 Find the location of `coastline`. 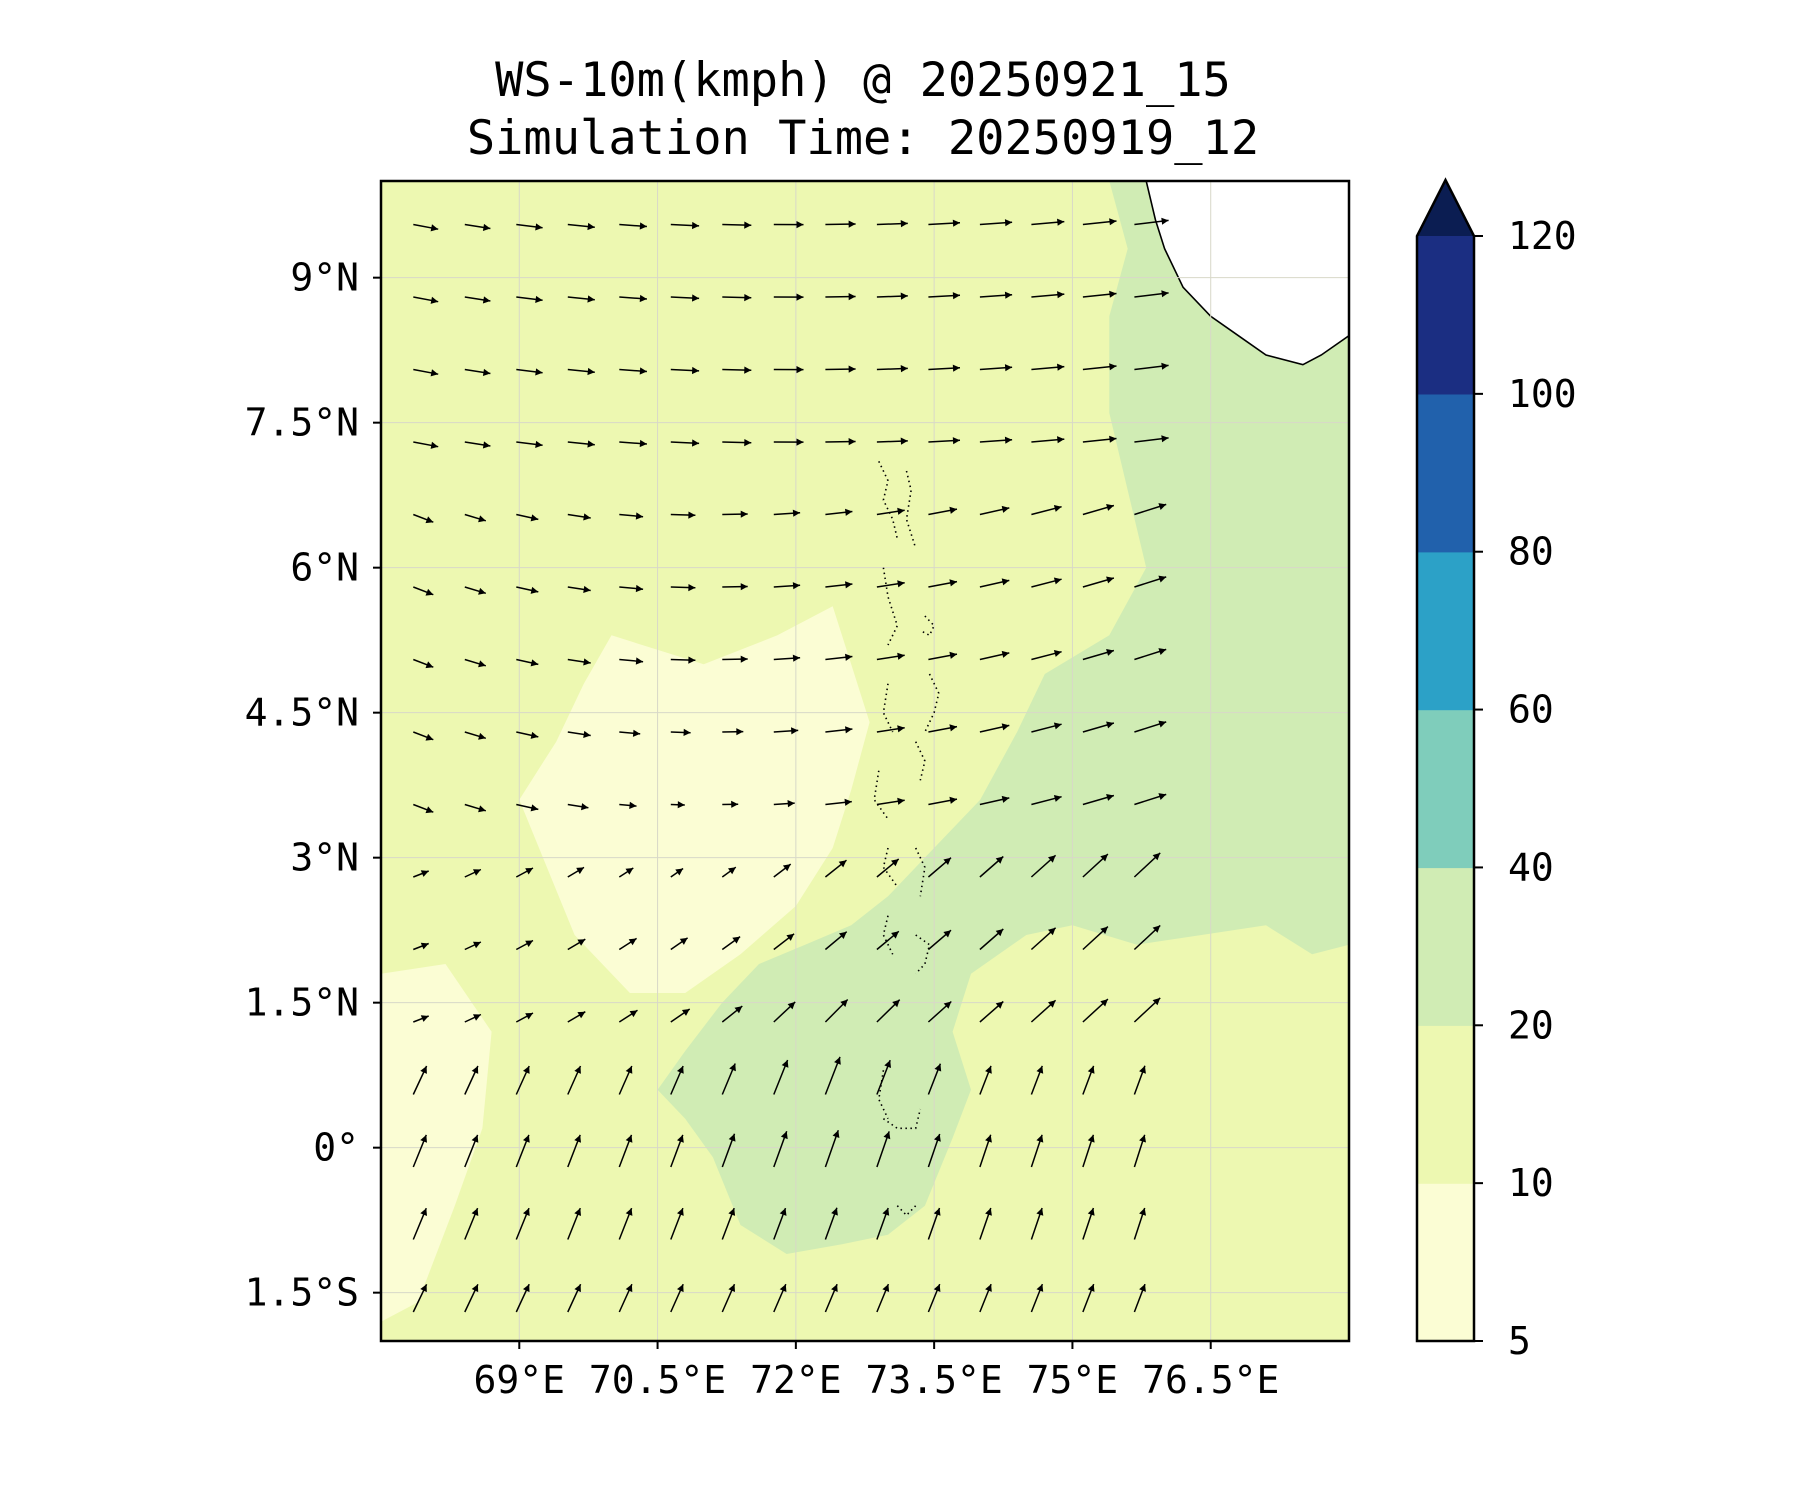

coastline is located at coordinates (1247, 273).